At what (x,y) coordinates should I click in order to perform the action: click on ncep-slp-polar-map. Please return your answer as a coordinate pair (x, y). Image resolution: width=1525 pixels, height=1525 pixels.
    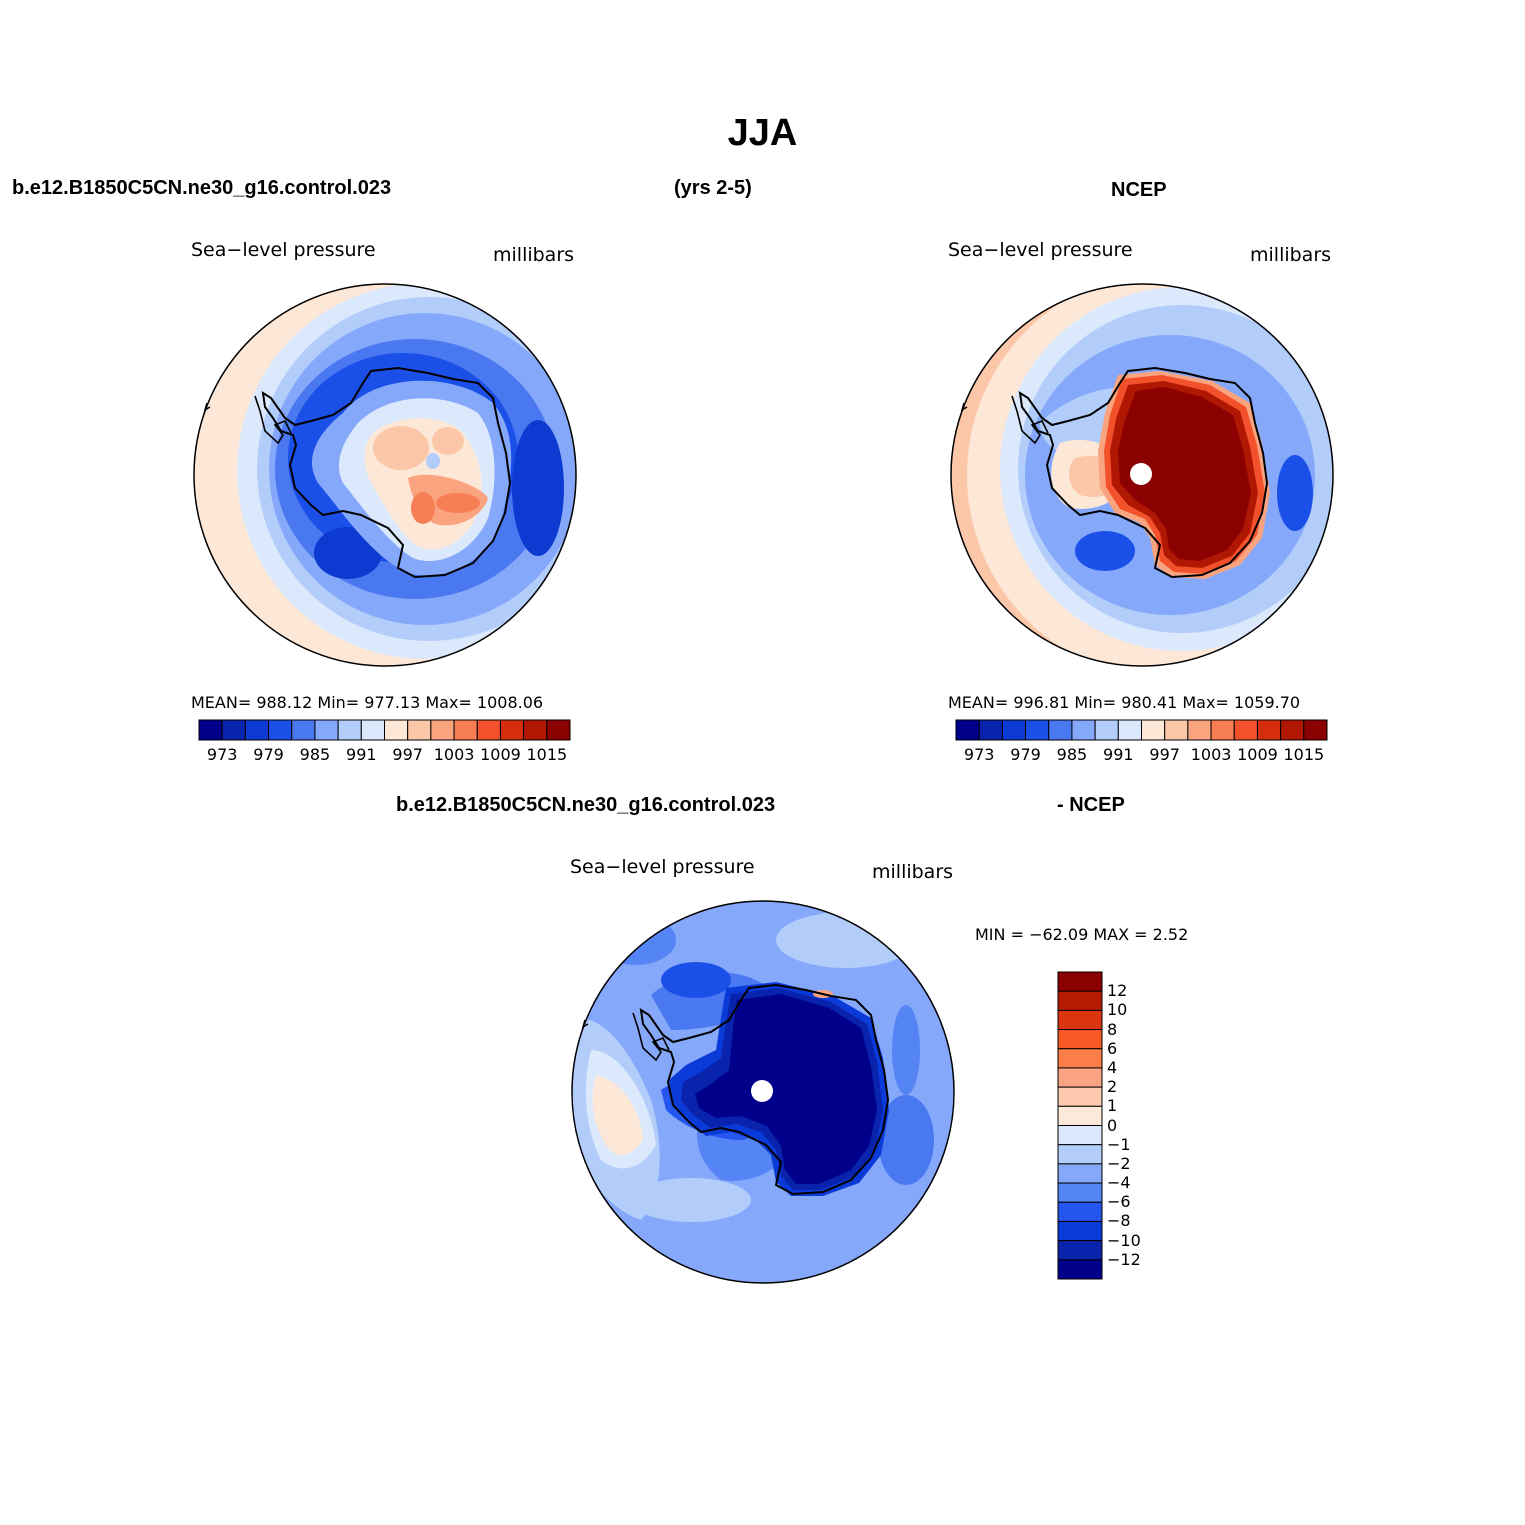
    Looking at the image, I should click on (1142, 475).